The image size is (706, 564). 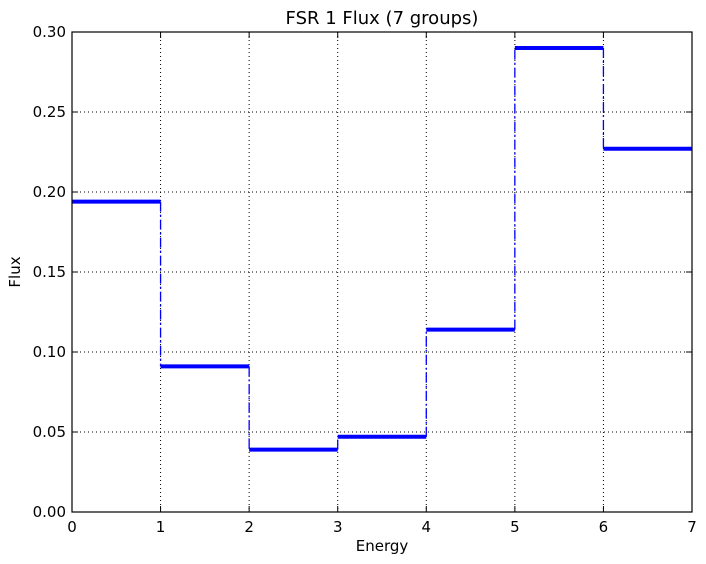 I want to click on chart-title: FSR 1 Flux (7 groups), so click(x=382, y=18).